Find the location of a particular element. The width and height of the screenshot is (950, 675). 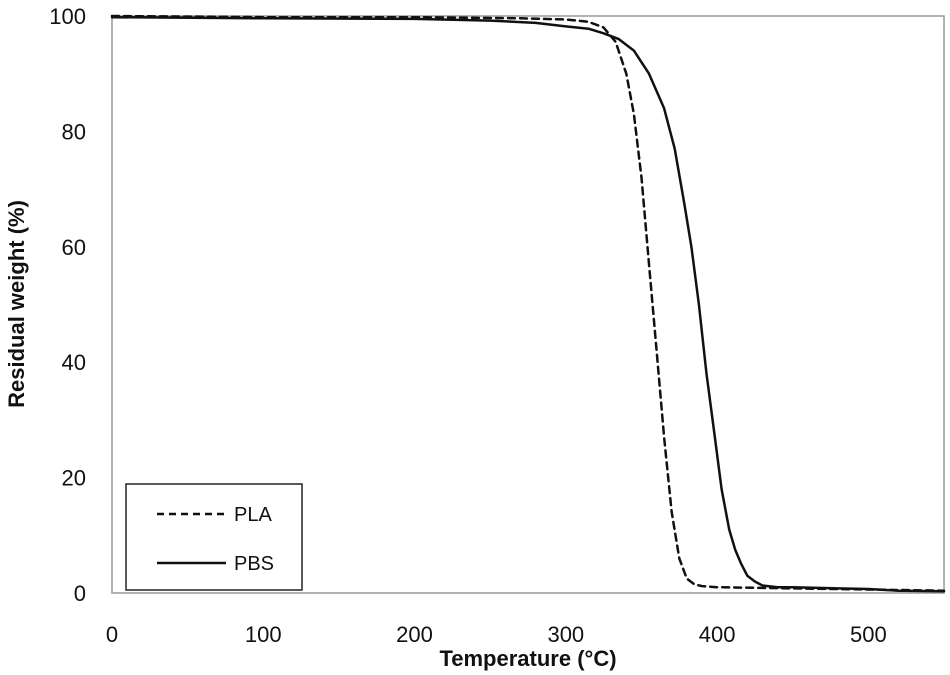

x-tick-label: 200 is located at coordinates (414, 634).